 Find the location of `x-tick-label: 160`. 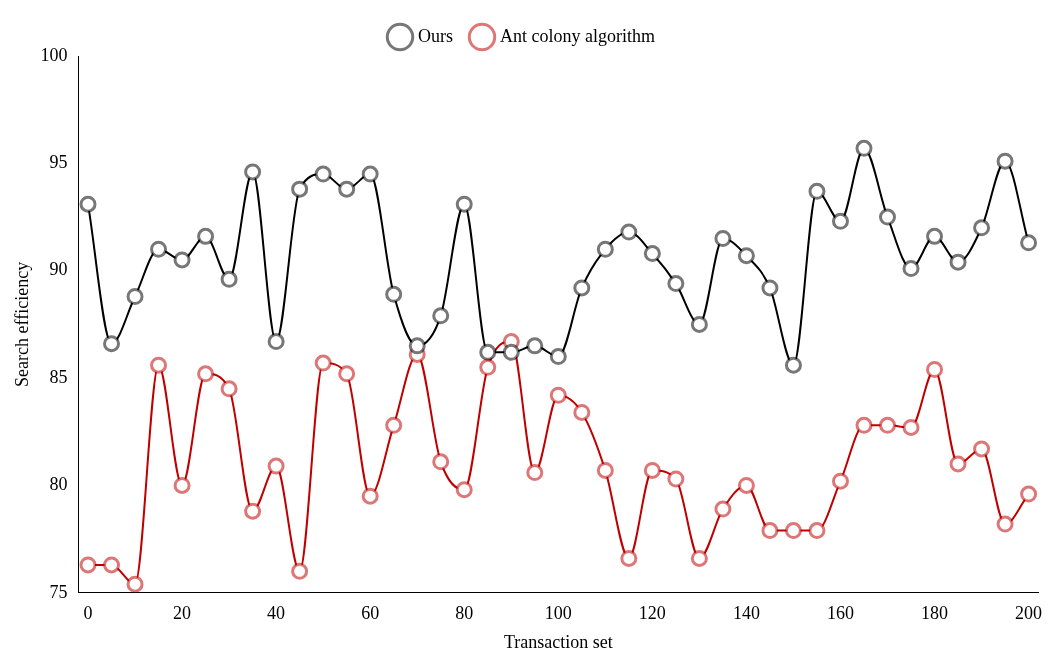

x-tick-label: 160 is located at coordinates (840, 613).